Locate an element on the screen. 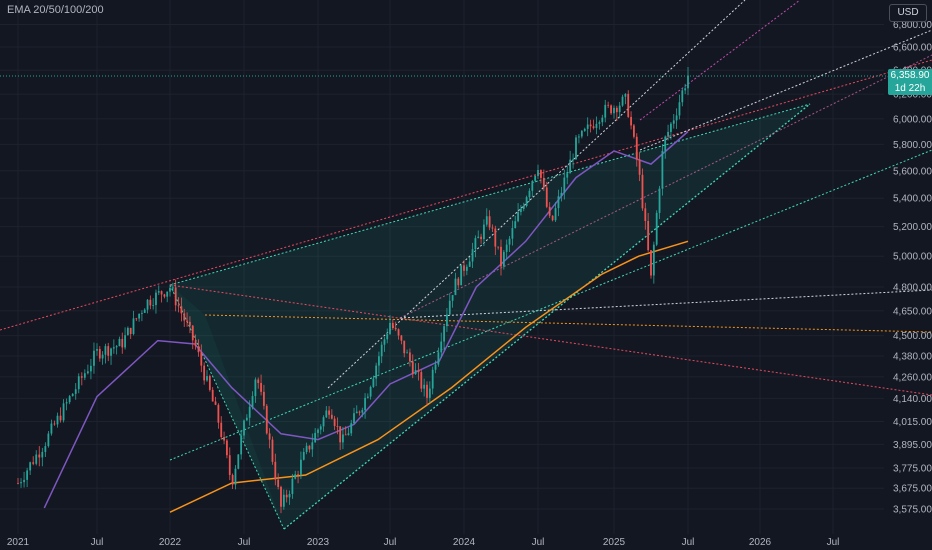 This screenshot has height=550, width=932. time-tick-label: 2026 is located at coordinates (760, 542).